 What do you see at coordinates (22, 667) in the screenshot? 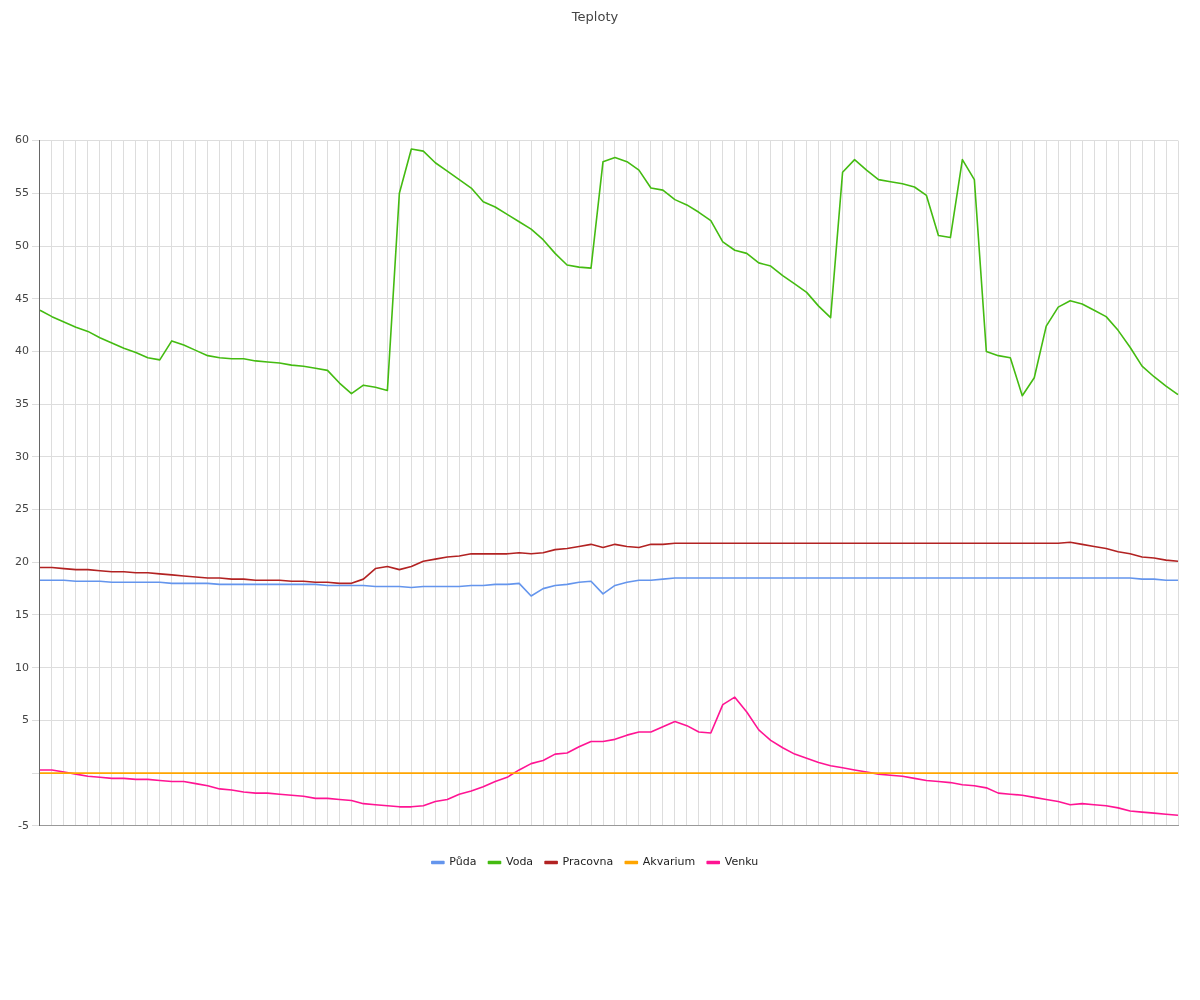
I see `y-tick-label: 10` at bounding box center [22, 667].